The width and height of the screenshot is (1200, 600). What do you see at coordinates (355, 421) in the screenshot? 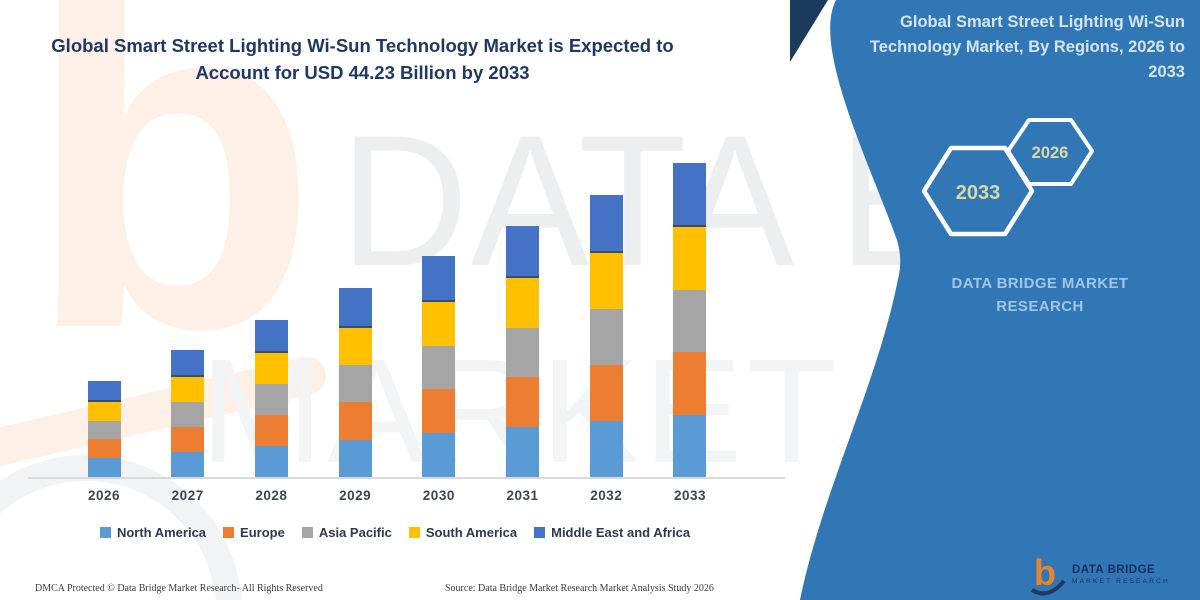
I see `segment-2029-europe` at bounding box center [355, 421].